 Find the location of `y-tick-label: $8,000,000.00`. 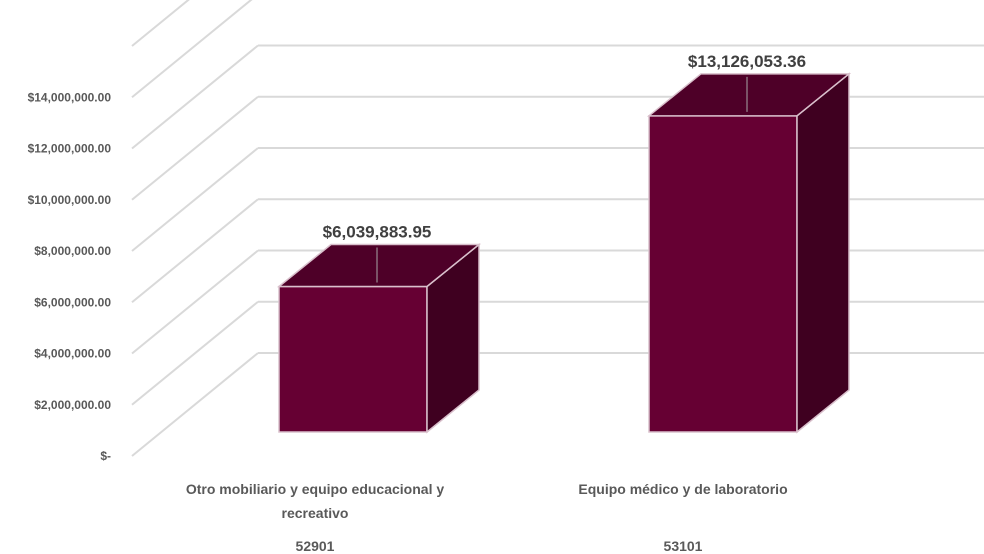

y-tick-label: $8,000,000.00 is located at coordinates (72, 251).